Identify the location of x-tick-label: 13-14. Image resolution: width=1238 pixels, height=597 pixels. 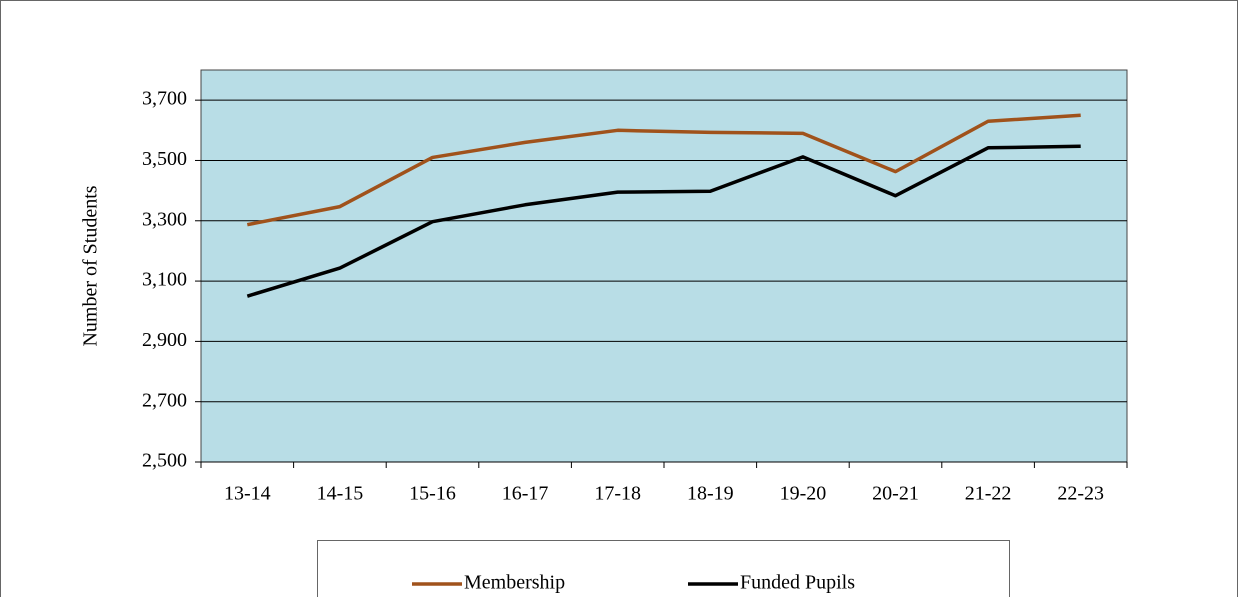
(247, 494).